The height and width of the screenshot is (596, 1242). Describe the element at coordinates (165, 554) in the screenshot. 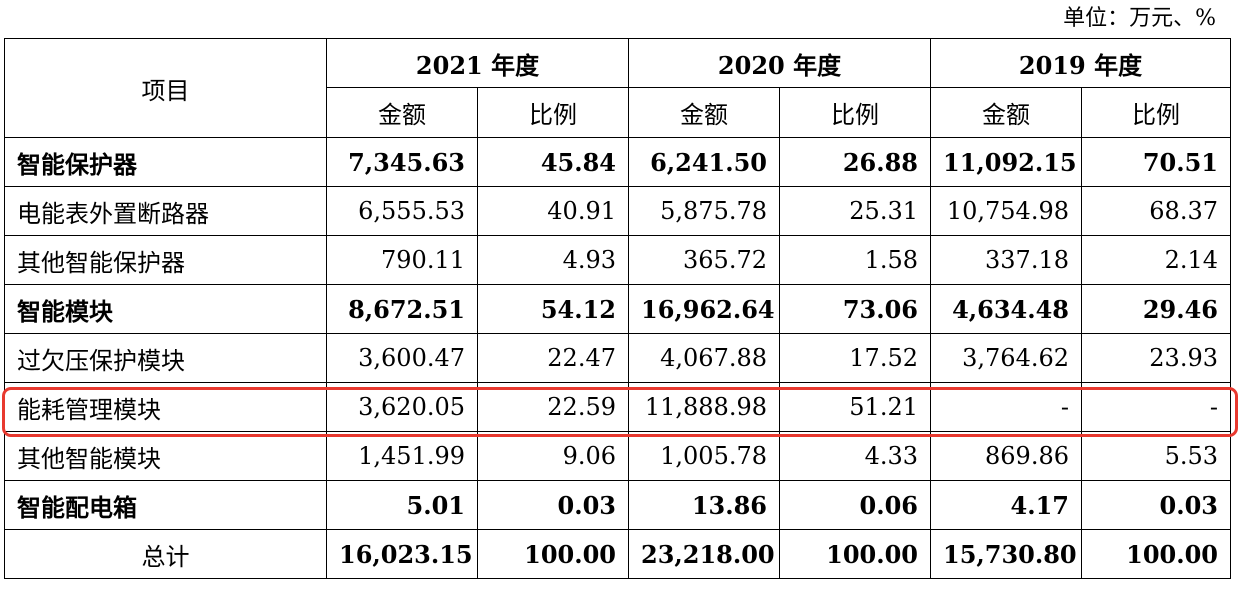

I see `row-label: 总计` at that location.